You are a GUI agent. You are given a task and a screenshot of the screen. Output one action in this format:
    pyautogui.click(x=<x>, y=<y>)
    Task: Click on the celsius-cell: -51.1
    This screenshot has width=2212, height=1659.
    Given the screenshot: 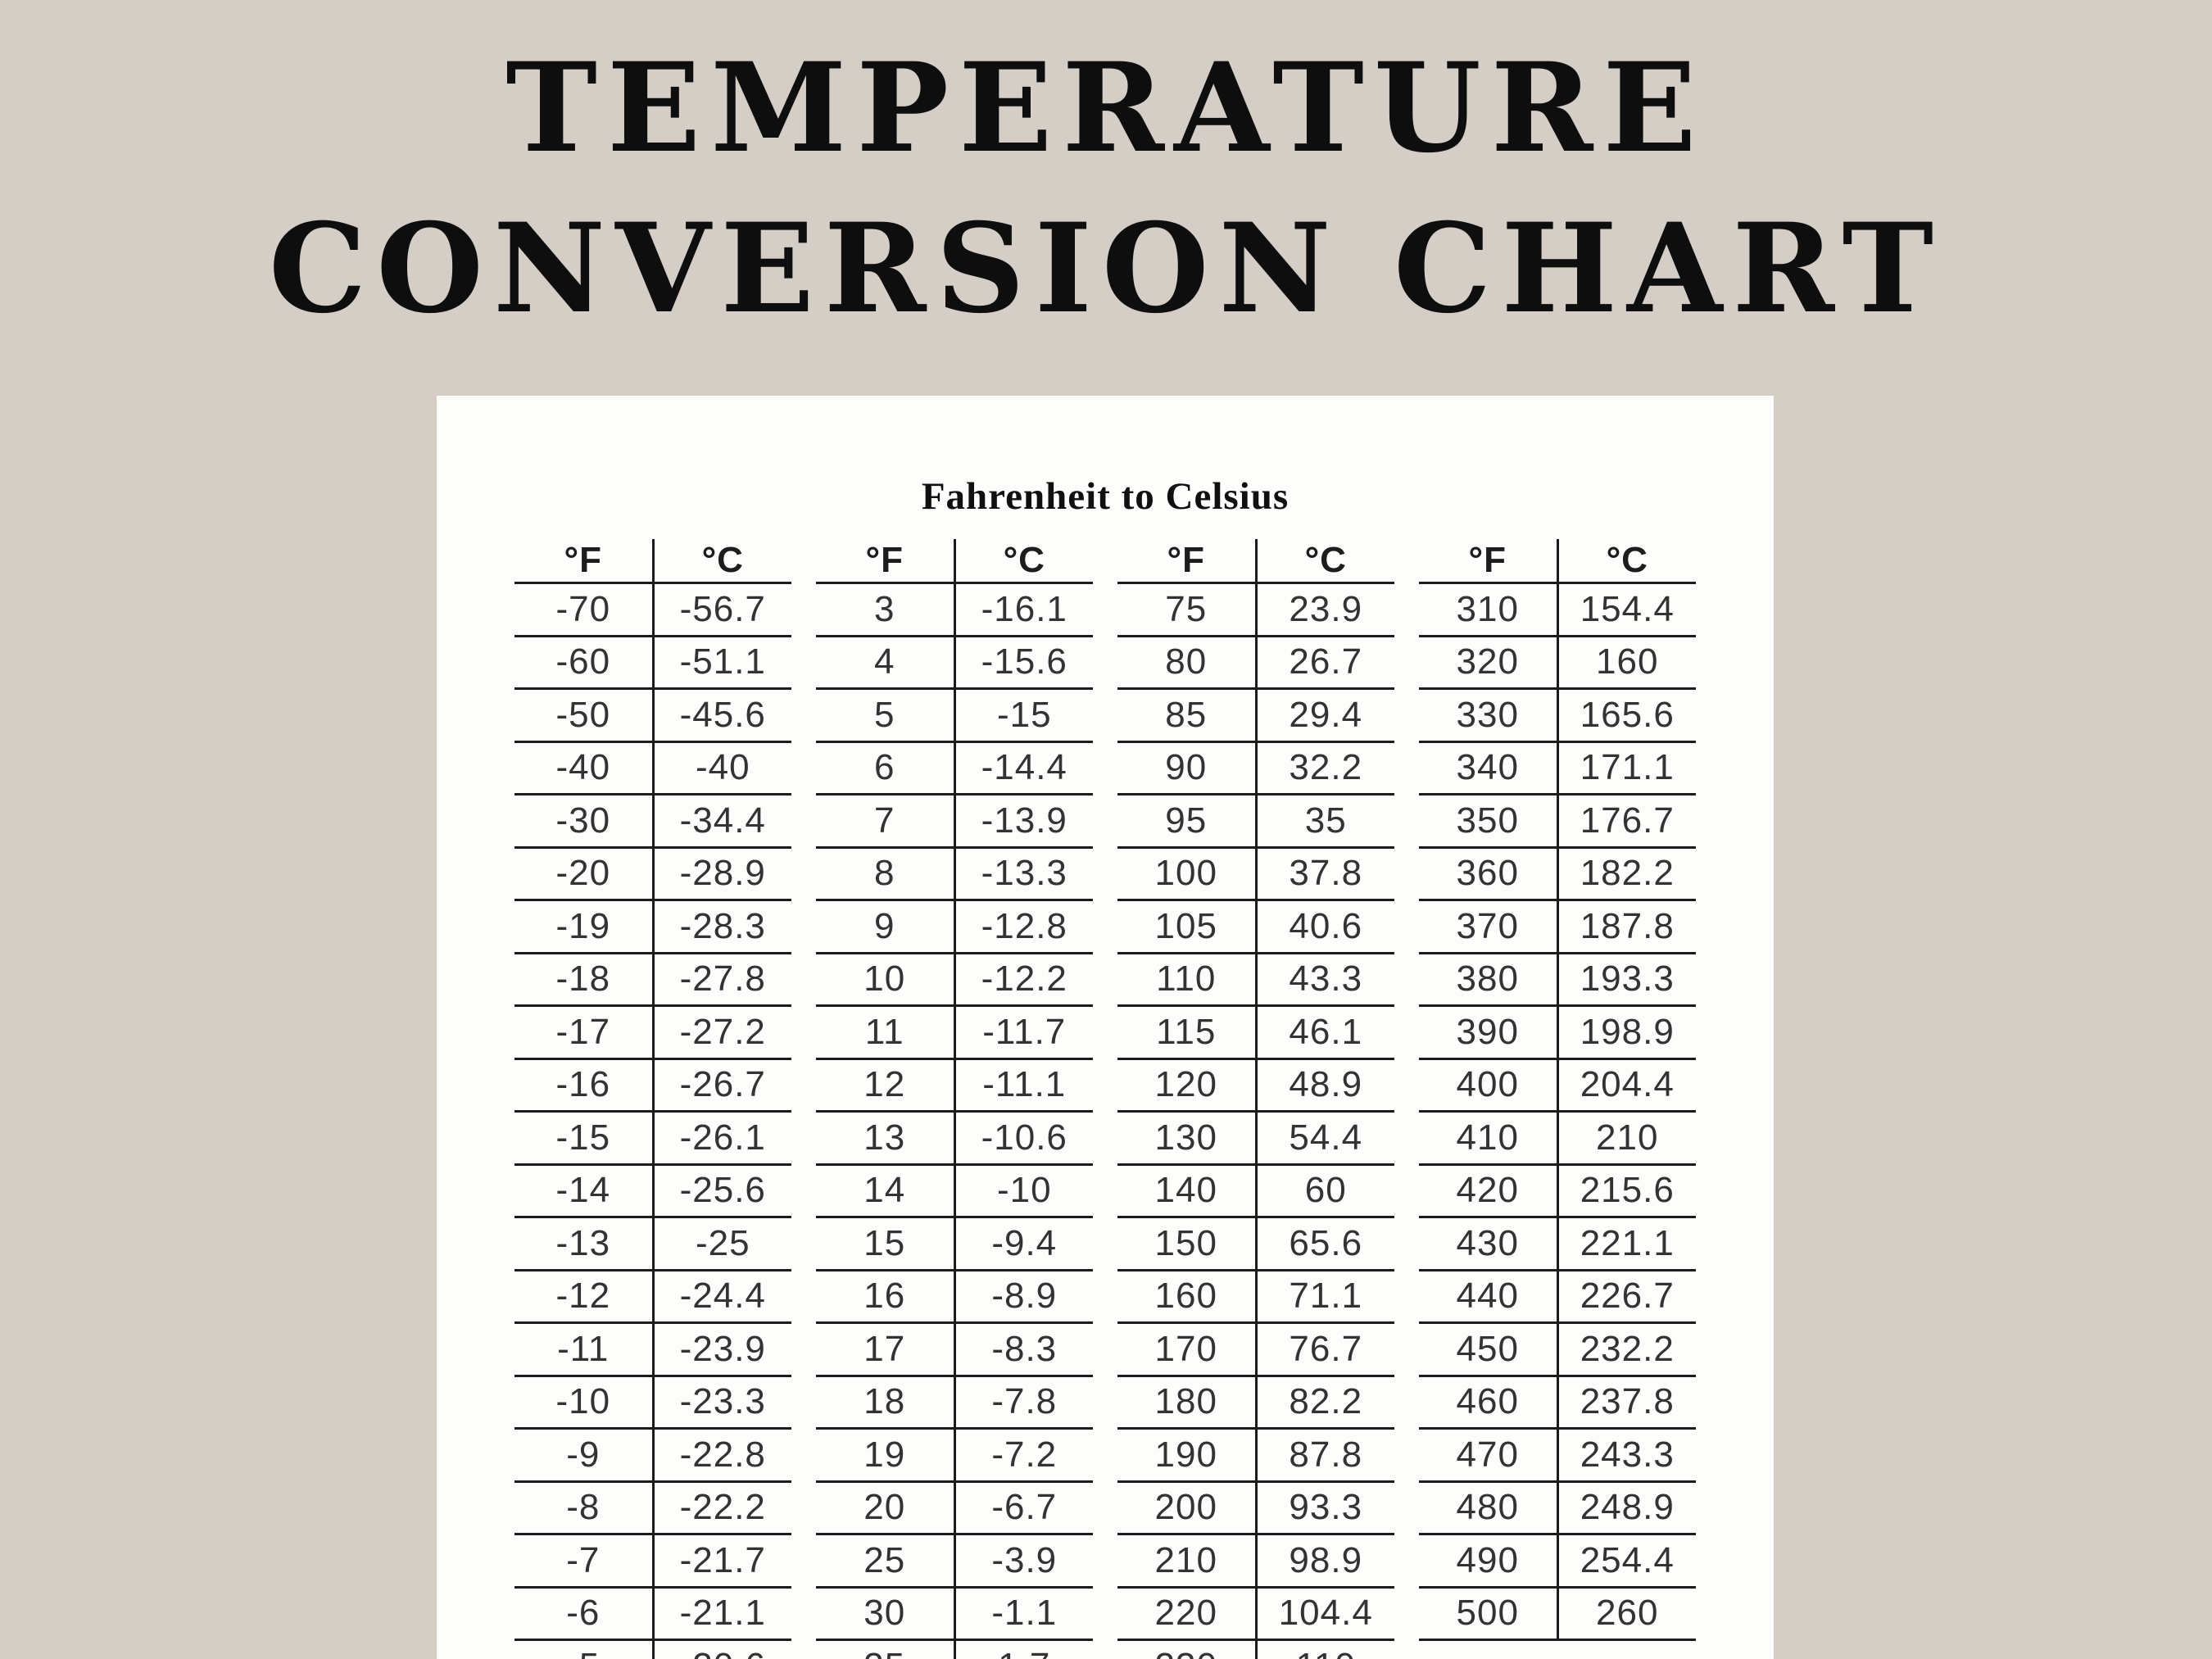 What is the action you would take?
    pyautogui.click(x=722, y=661)
    